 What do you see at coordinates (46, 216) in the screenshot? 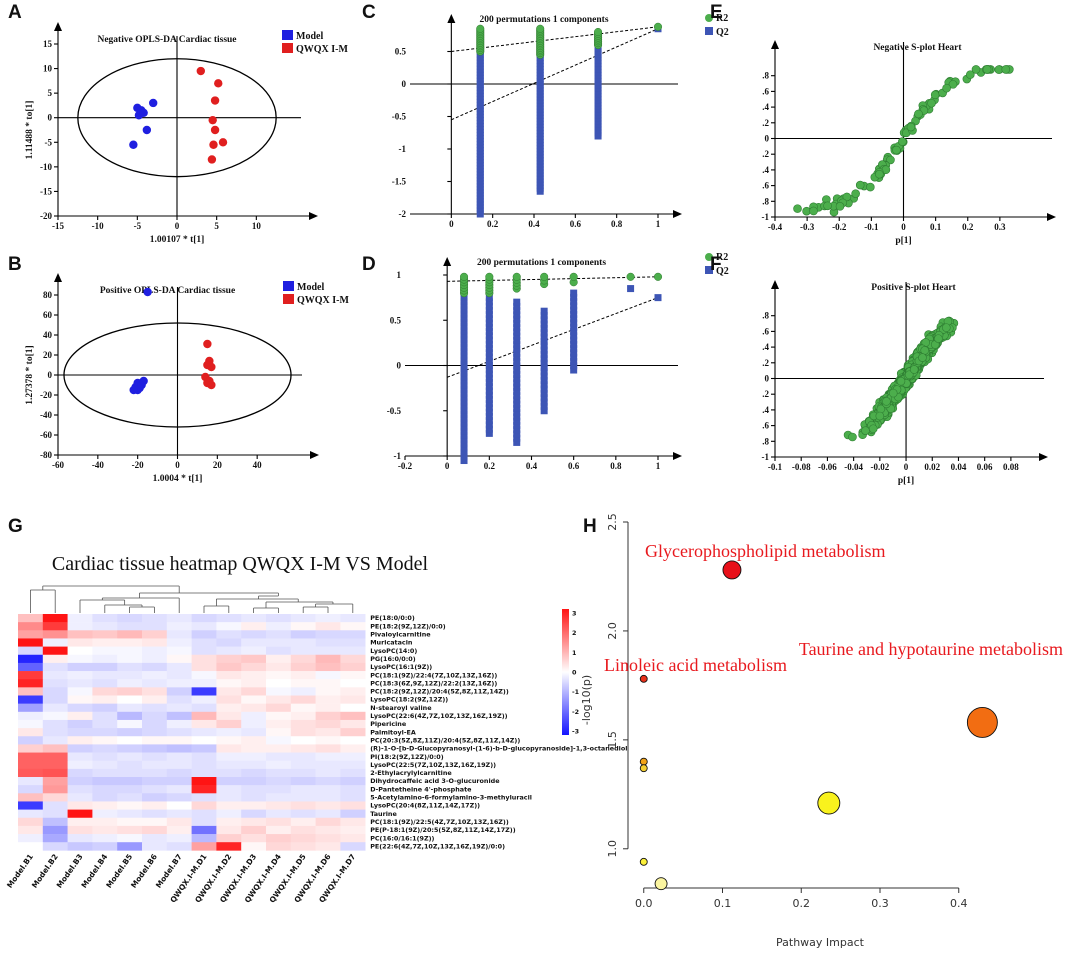
I see `y-tick-label: -20` at bounding box center [46, 216].